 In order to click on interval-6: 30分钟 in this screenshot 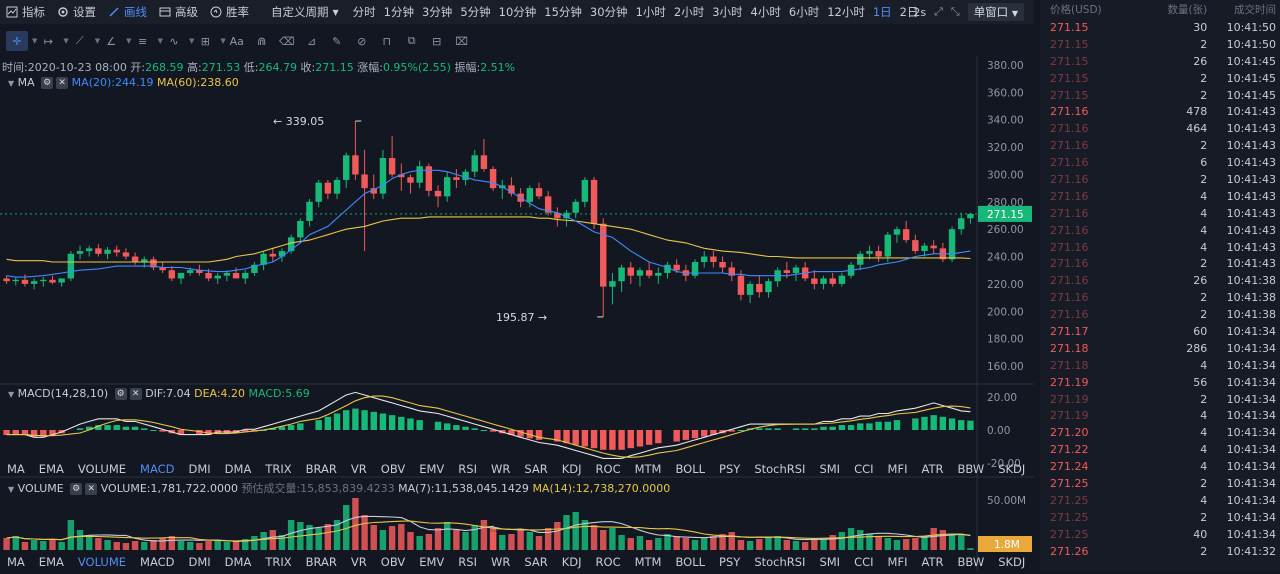, I will do `click(608, 12)`.